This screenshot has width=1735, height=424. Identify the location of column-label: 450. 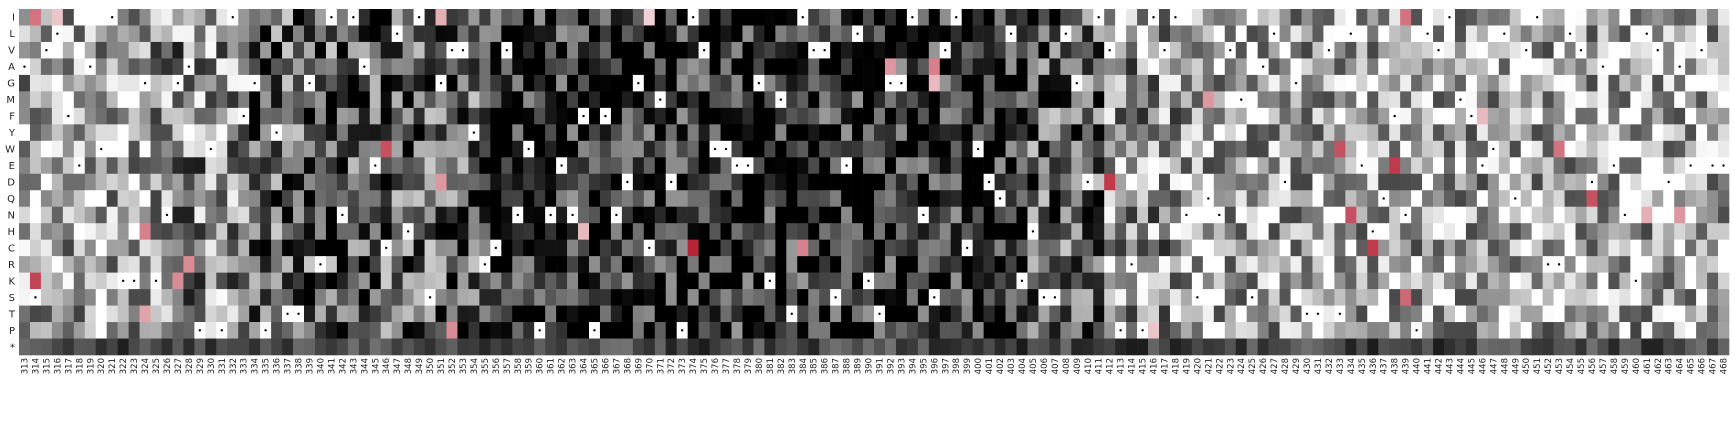
(1527, 366).